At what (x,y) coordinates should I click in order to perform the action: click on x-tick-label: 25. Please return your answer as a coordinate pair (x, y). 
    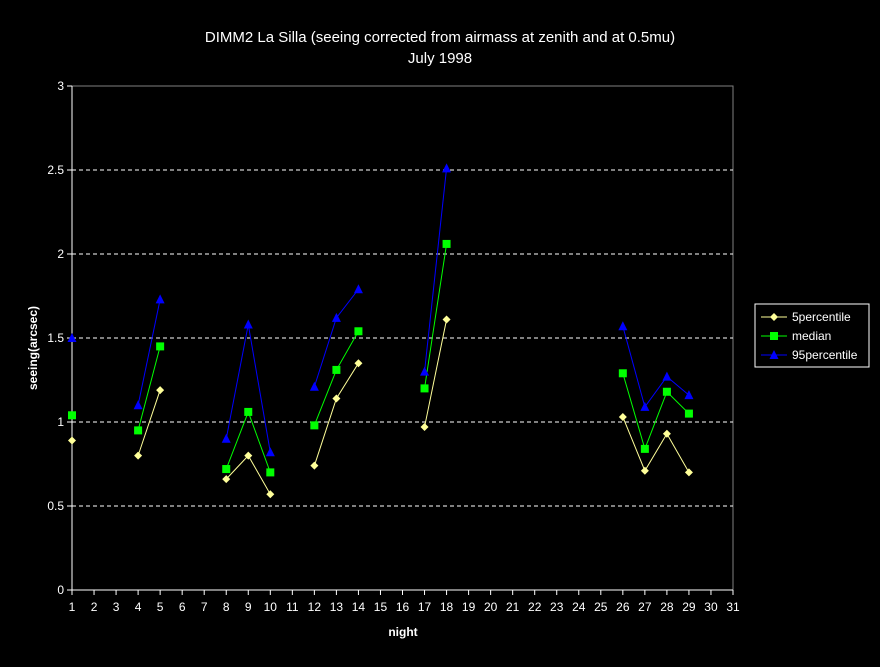
    Looking at the image, I should click on (601, 607).